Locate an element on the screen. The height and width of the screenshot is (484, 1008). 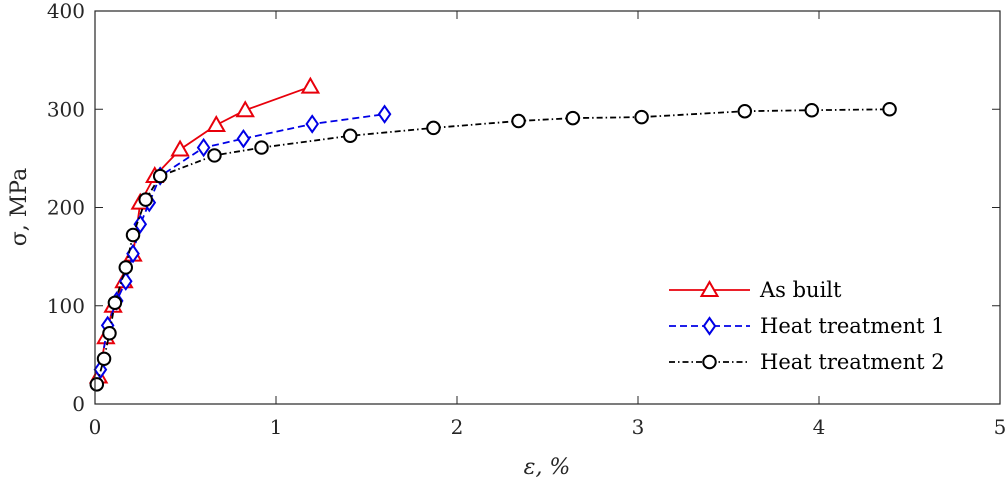
x-tick-label: 1 is located at coordinates (276, 427).